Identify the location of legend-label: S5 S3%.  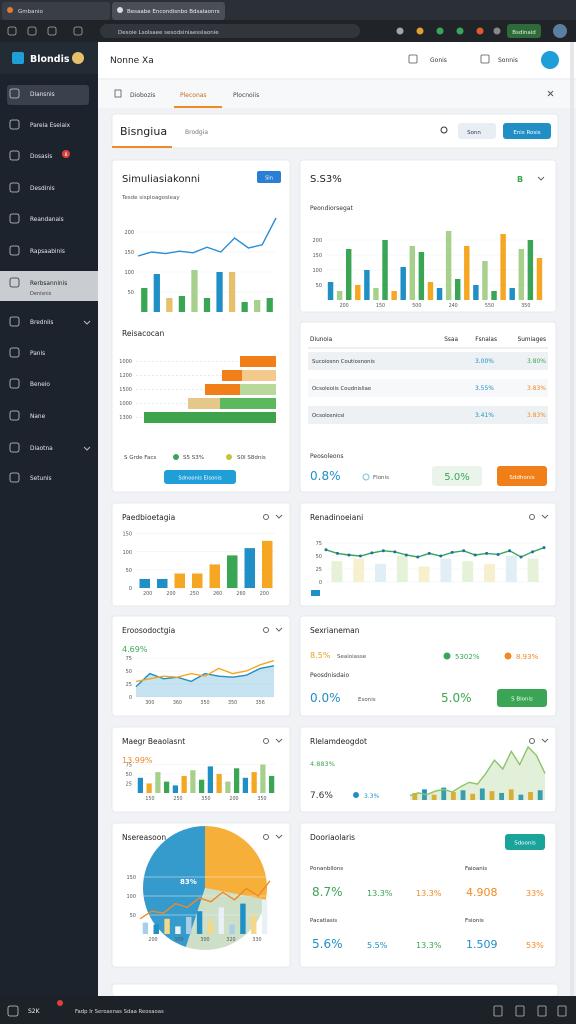
(193, 458).